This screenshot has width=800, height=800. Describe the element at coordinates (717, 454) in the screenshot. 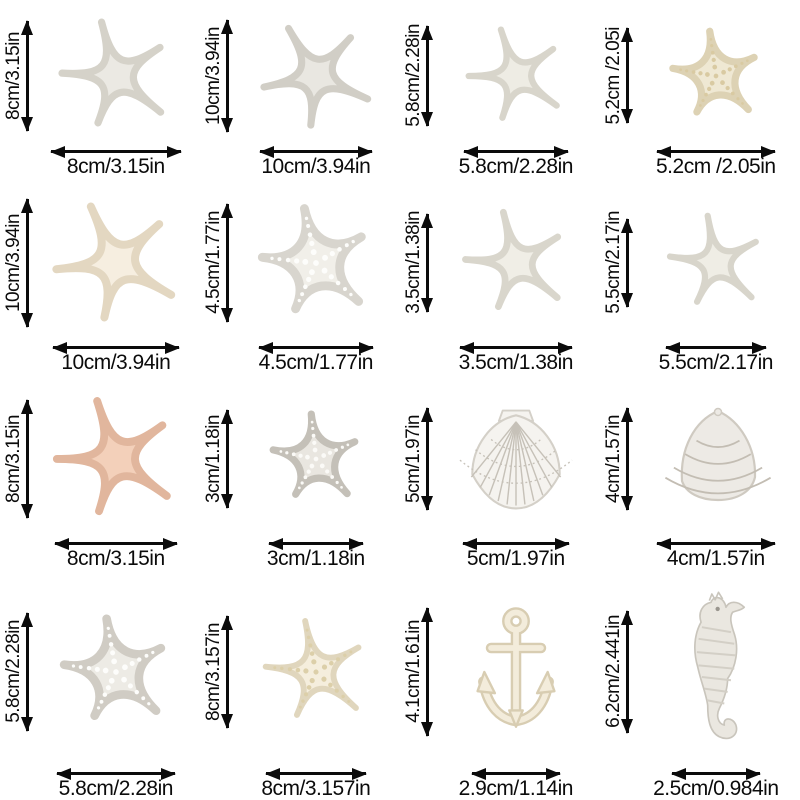

I see `clam-shell-image` at that location.